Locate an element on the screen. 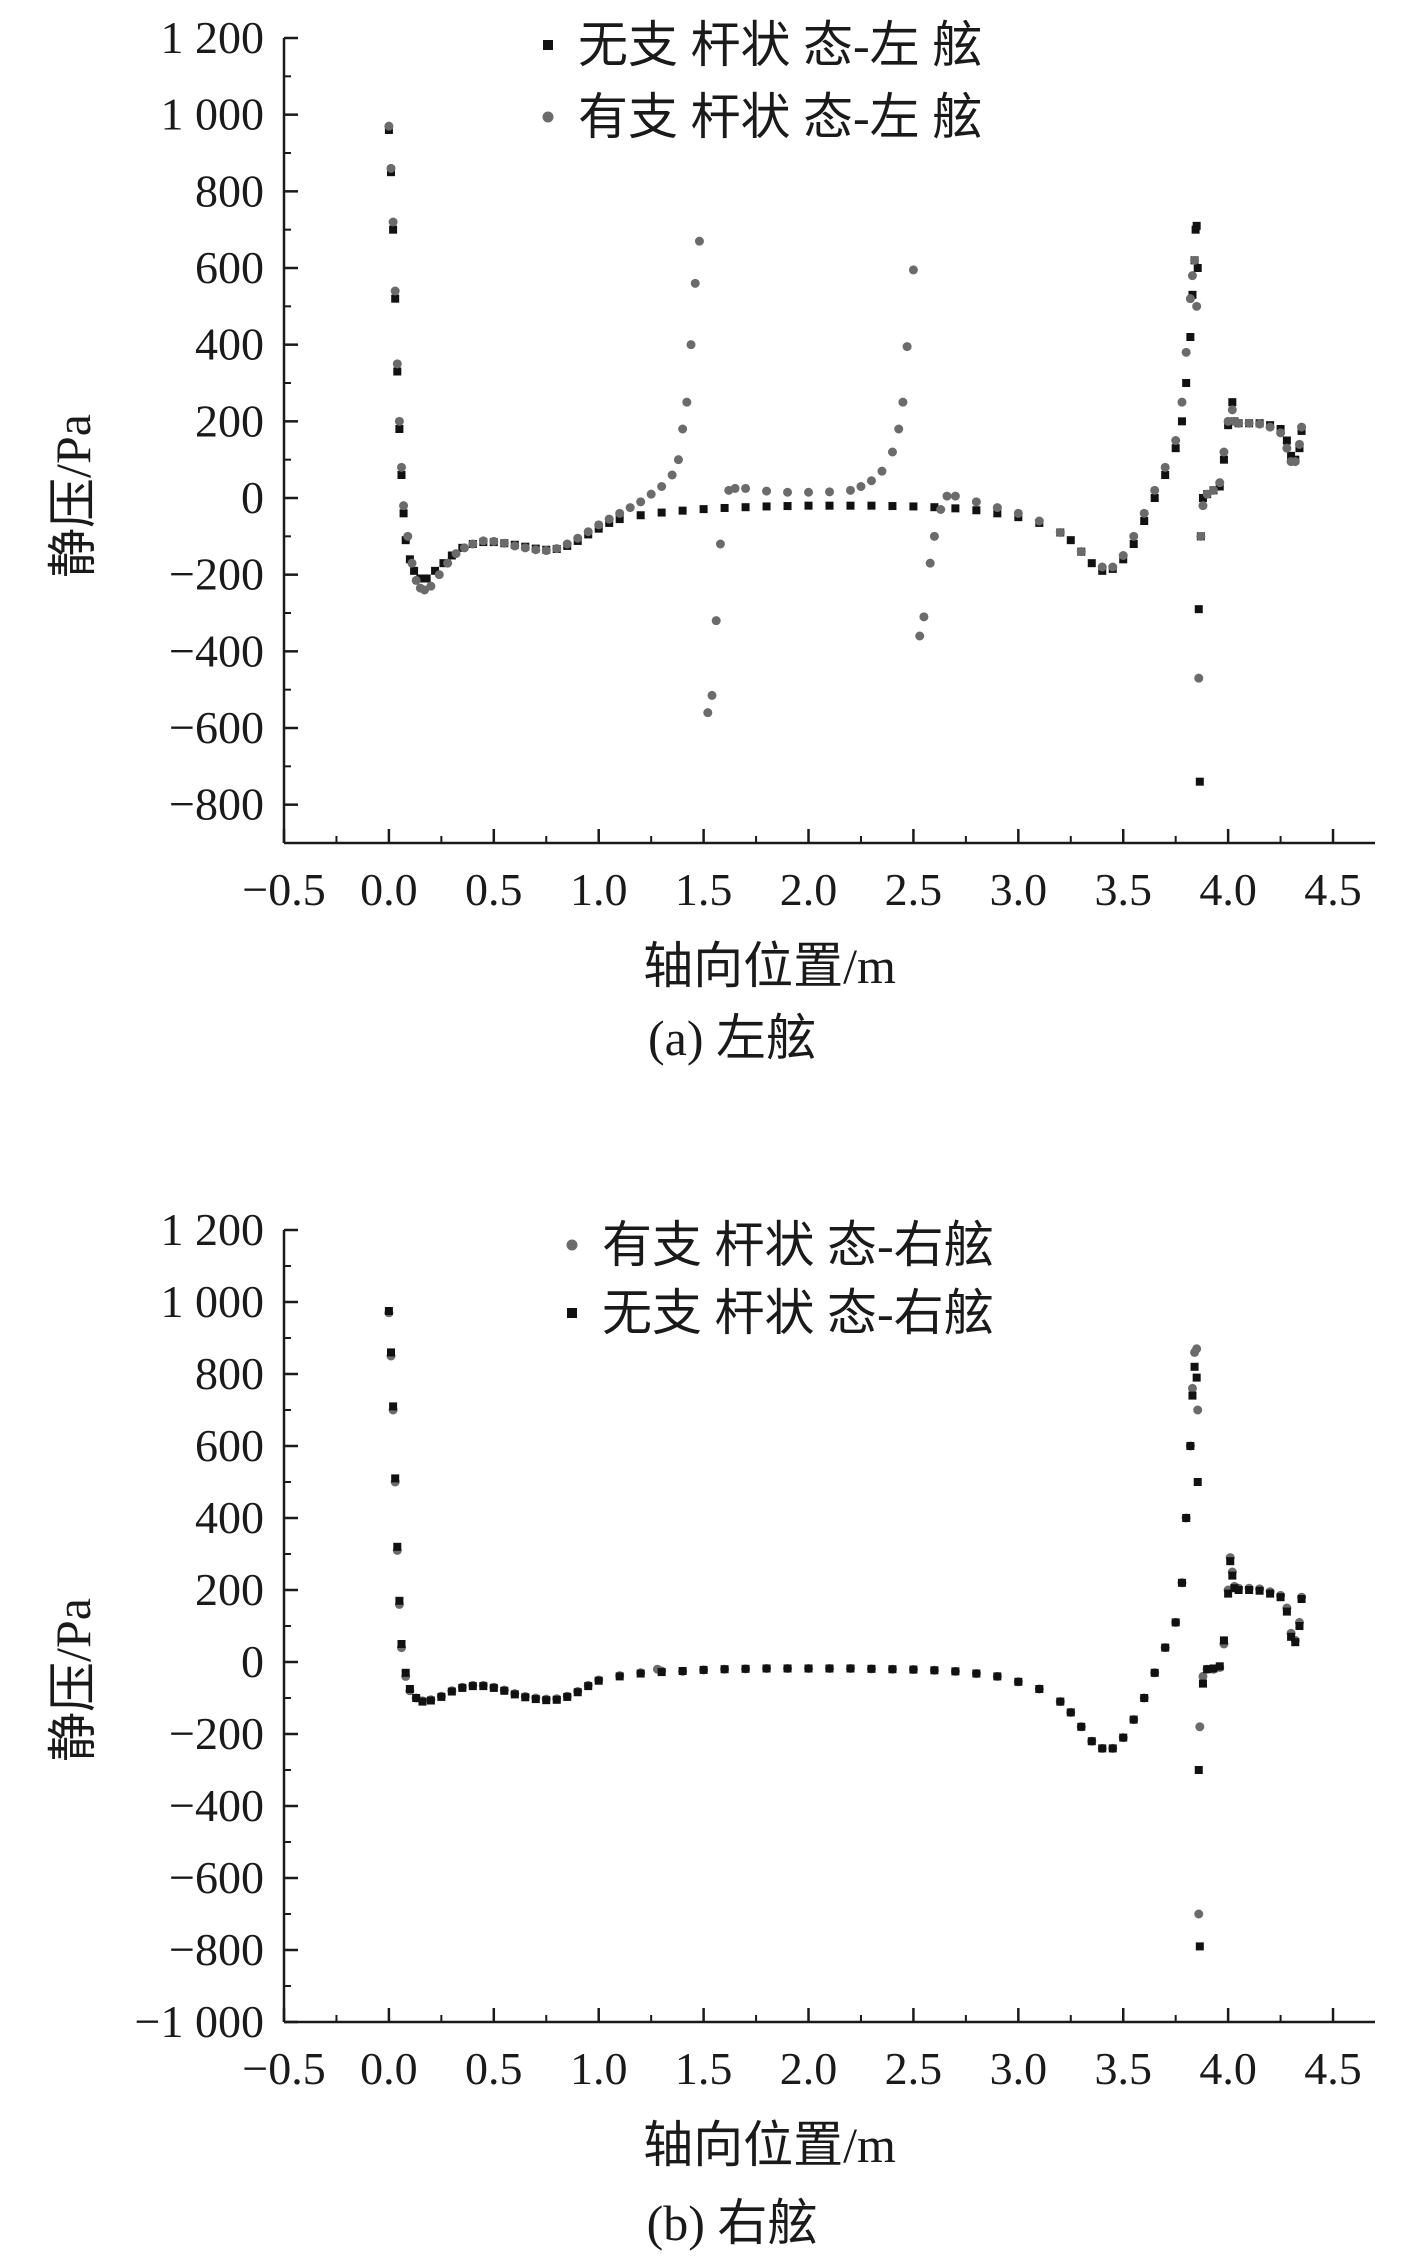 This screenshot has width=1417, height=2262. legend-label: 无支 杆状 态-左 舷 is located at coordinates (780, 45).